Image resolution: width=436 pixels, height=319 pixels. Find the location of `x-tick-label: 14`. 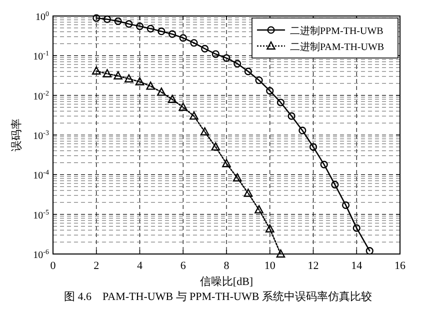

x-tick-label: 14 is located at coordinates (357, 266).